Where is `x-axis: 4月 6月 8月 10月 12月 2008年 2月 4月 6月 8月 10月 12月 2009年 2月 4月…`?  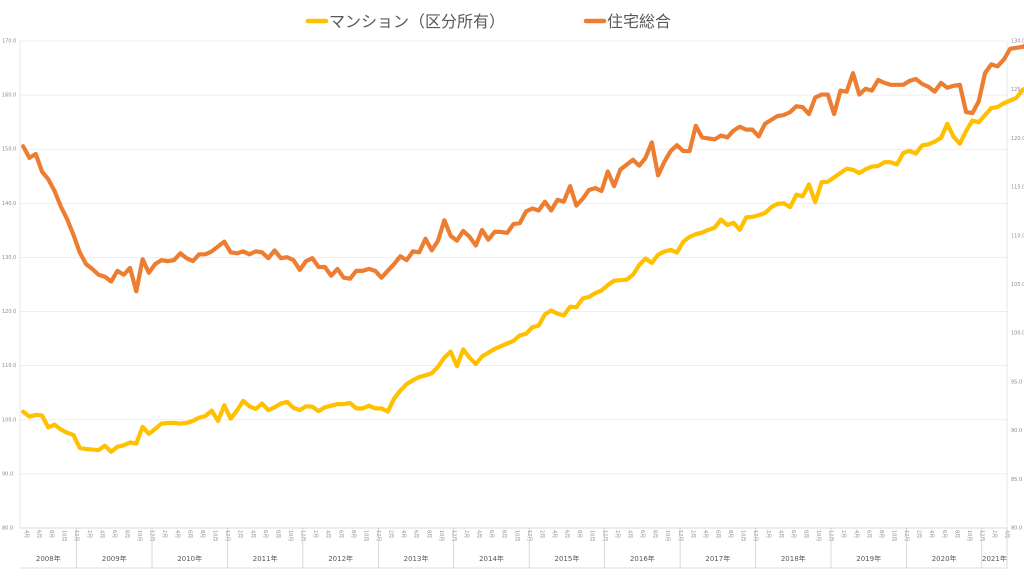
x-axis: 4月 6月 8月 10月 12月 2008年 2月 4月 6月 8月 10月 12月 2009年 2月 4月… is located at coordinates (515, 548).